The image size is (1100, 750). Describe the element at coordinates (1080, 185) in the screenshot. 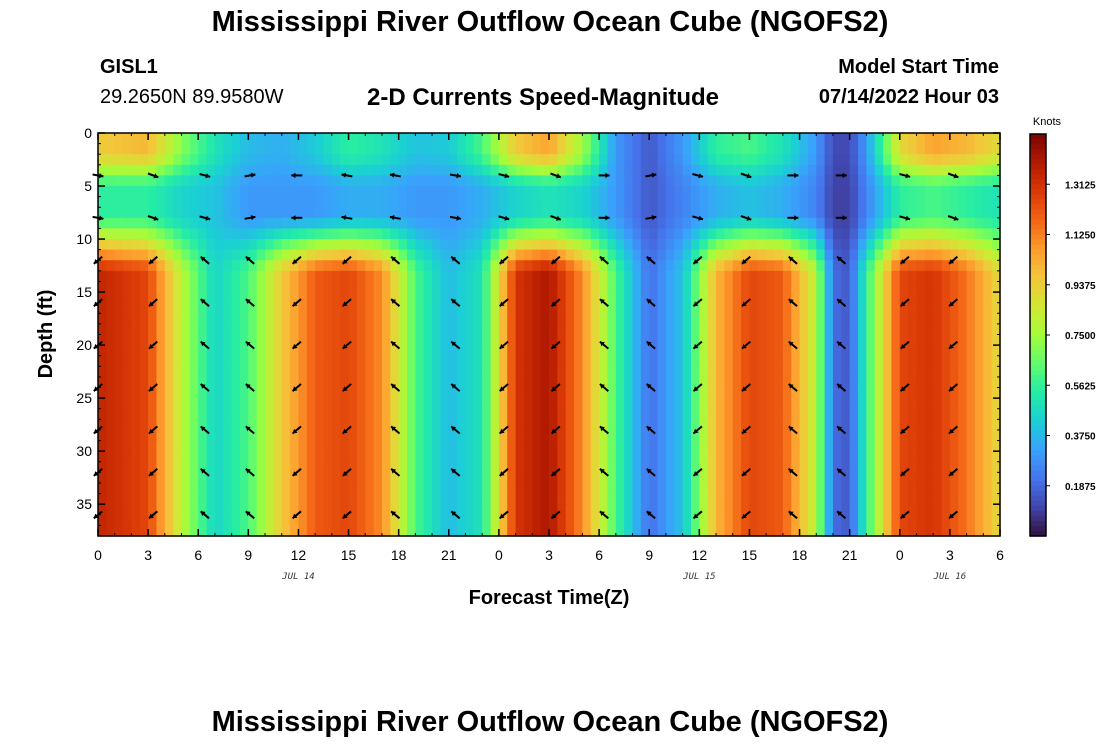

I see `colorbar-tick-label: 1.3125` at that location.